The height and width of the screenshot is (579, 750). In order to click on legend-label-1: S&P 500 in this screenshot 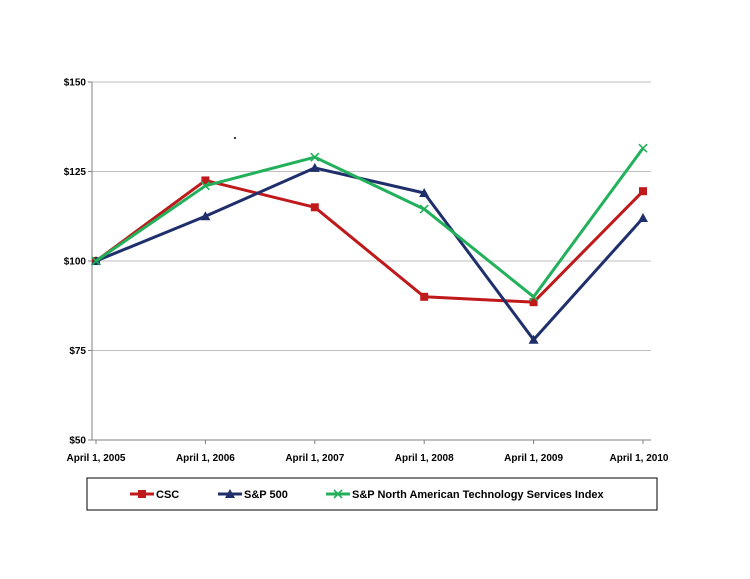, I will do `click(266, 495)`.